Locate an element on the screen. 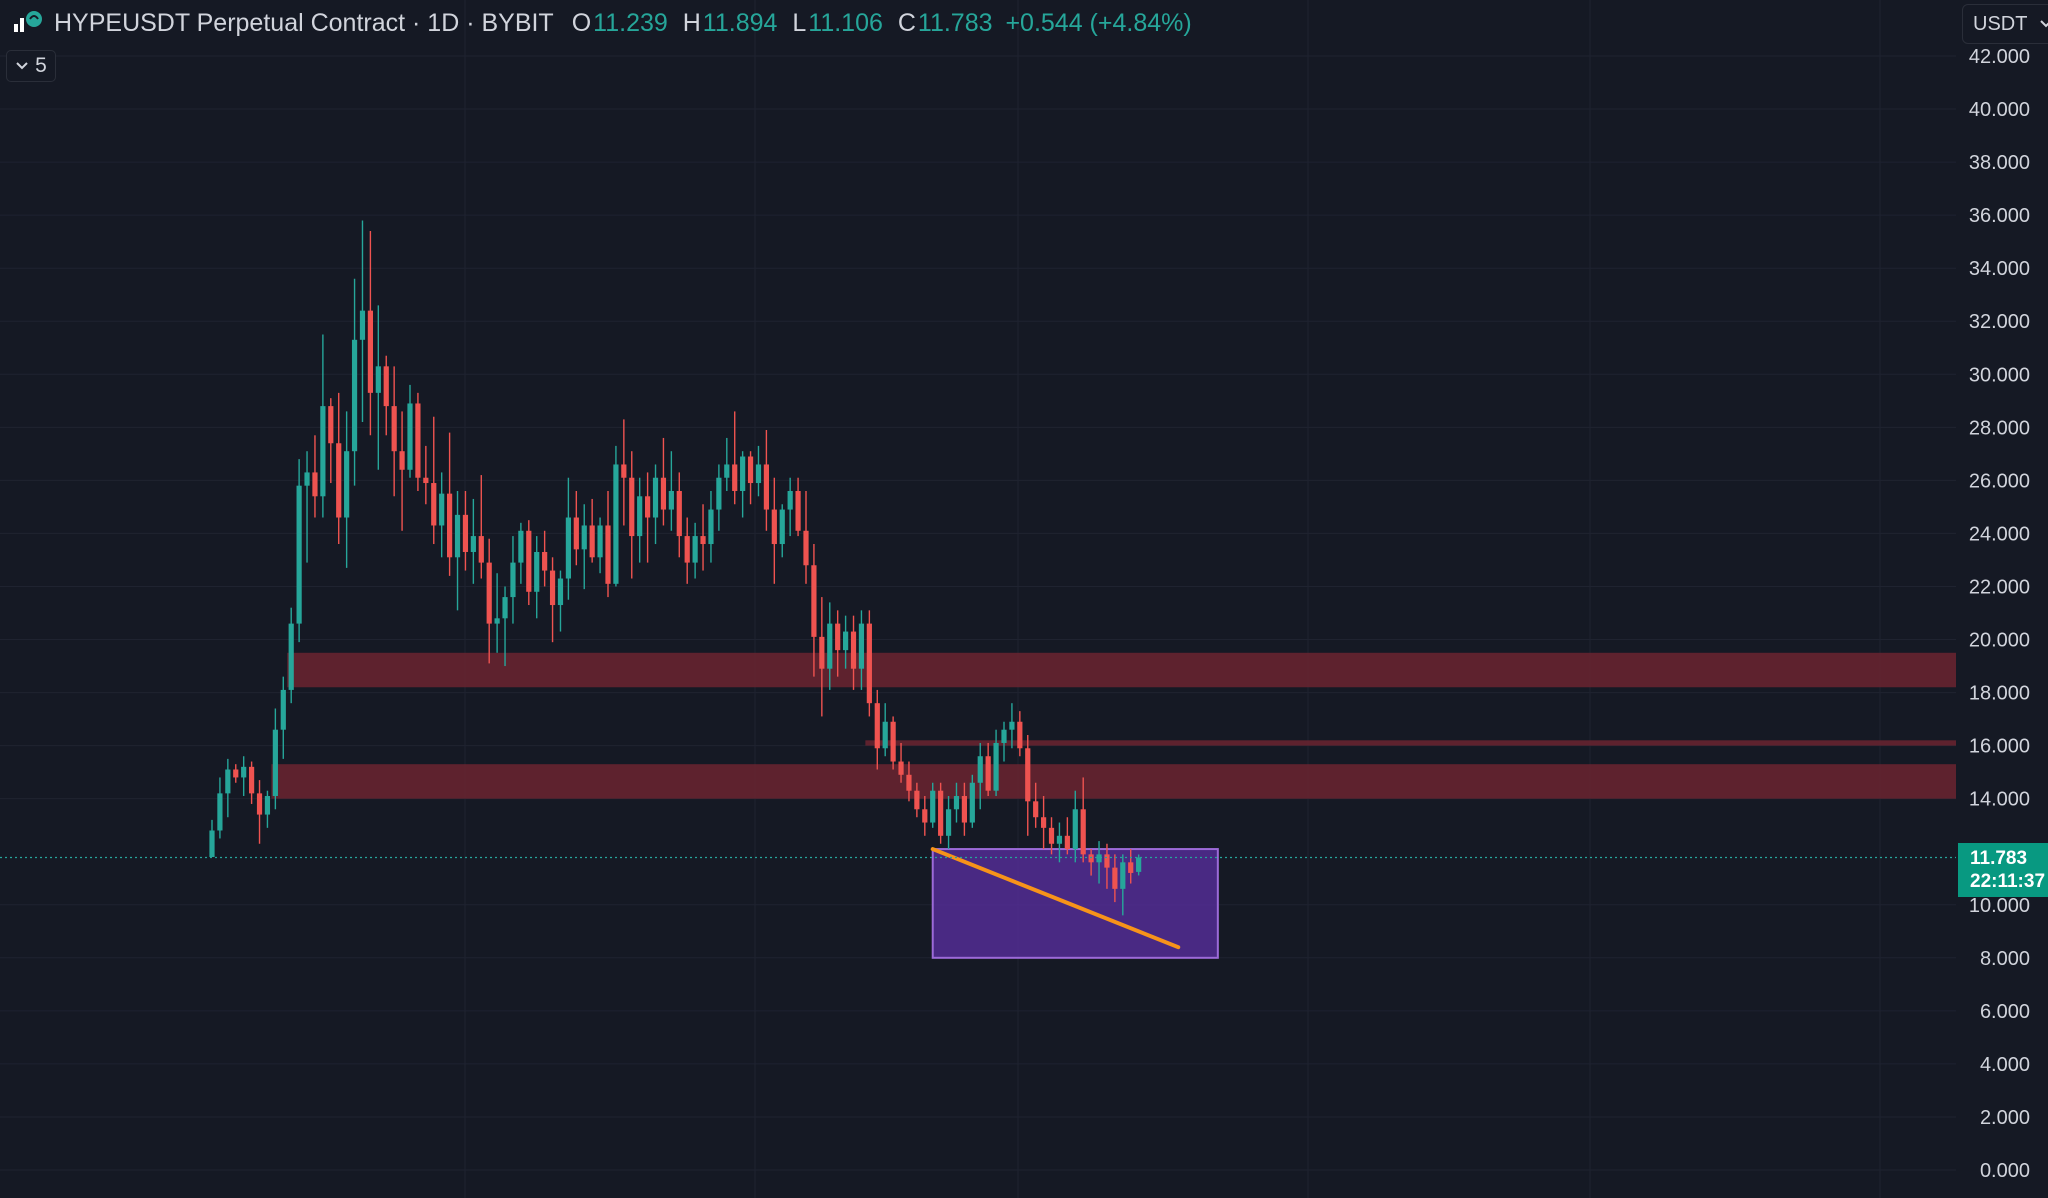 This screenshot has height=1198, width=2048. y-tick-label: 24.000 is located at coordinates (1999, 534).